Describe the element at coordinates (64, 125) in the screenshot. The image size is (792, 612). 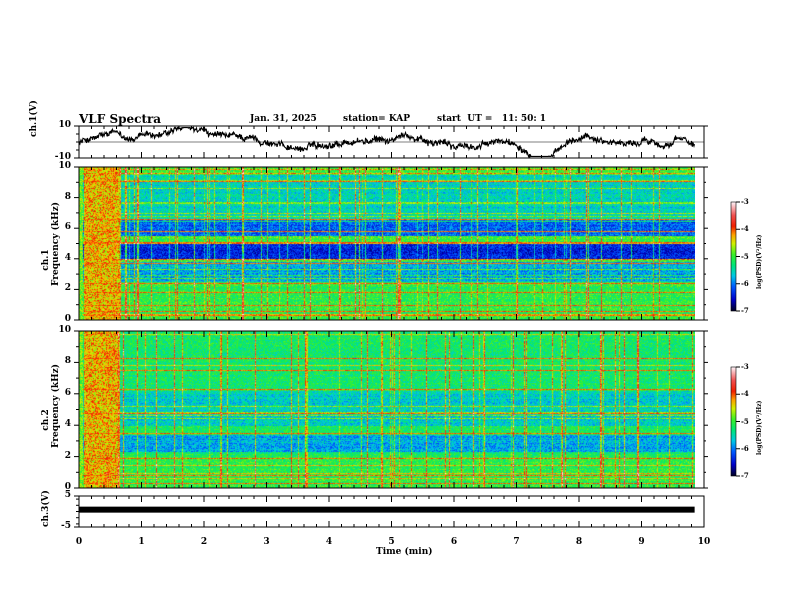
I see `ch1-waveform-ytick-label: 10` at that location.